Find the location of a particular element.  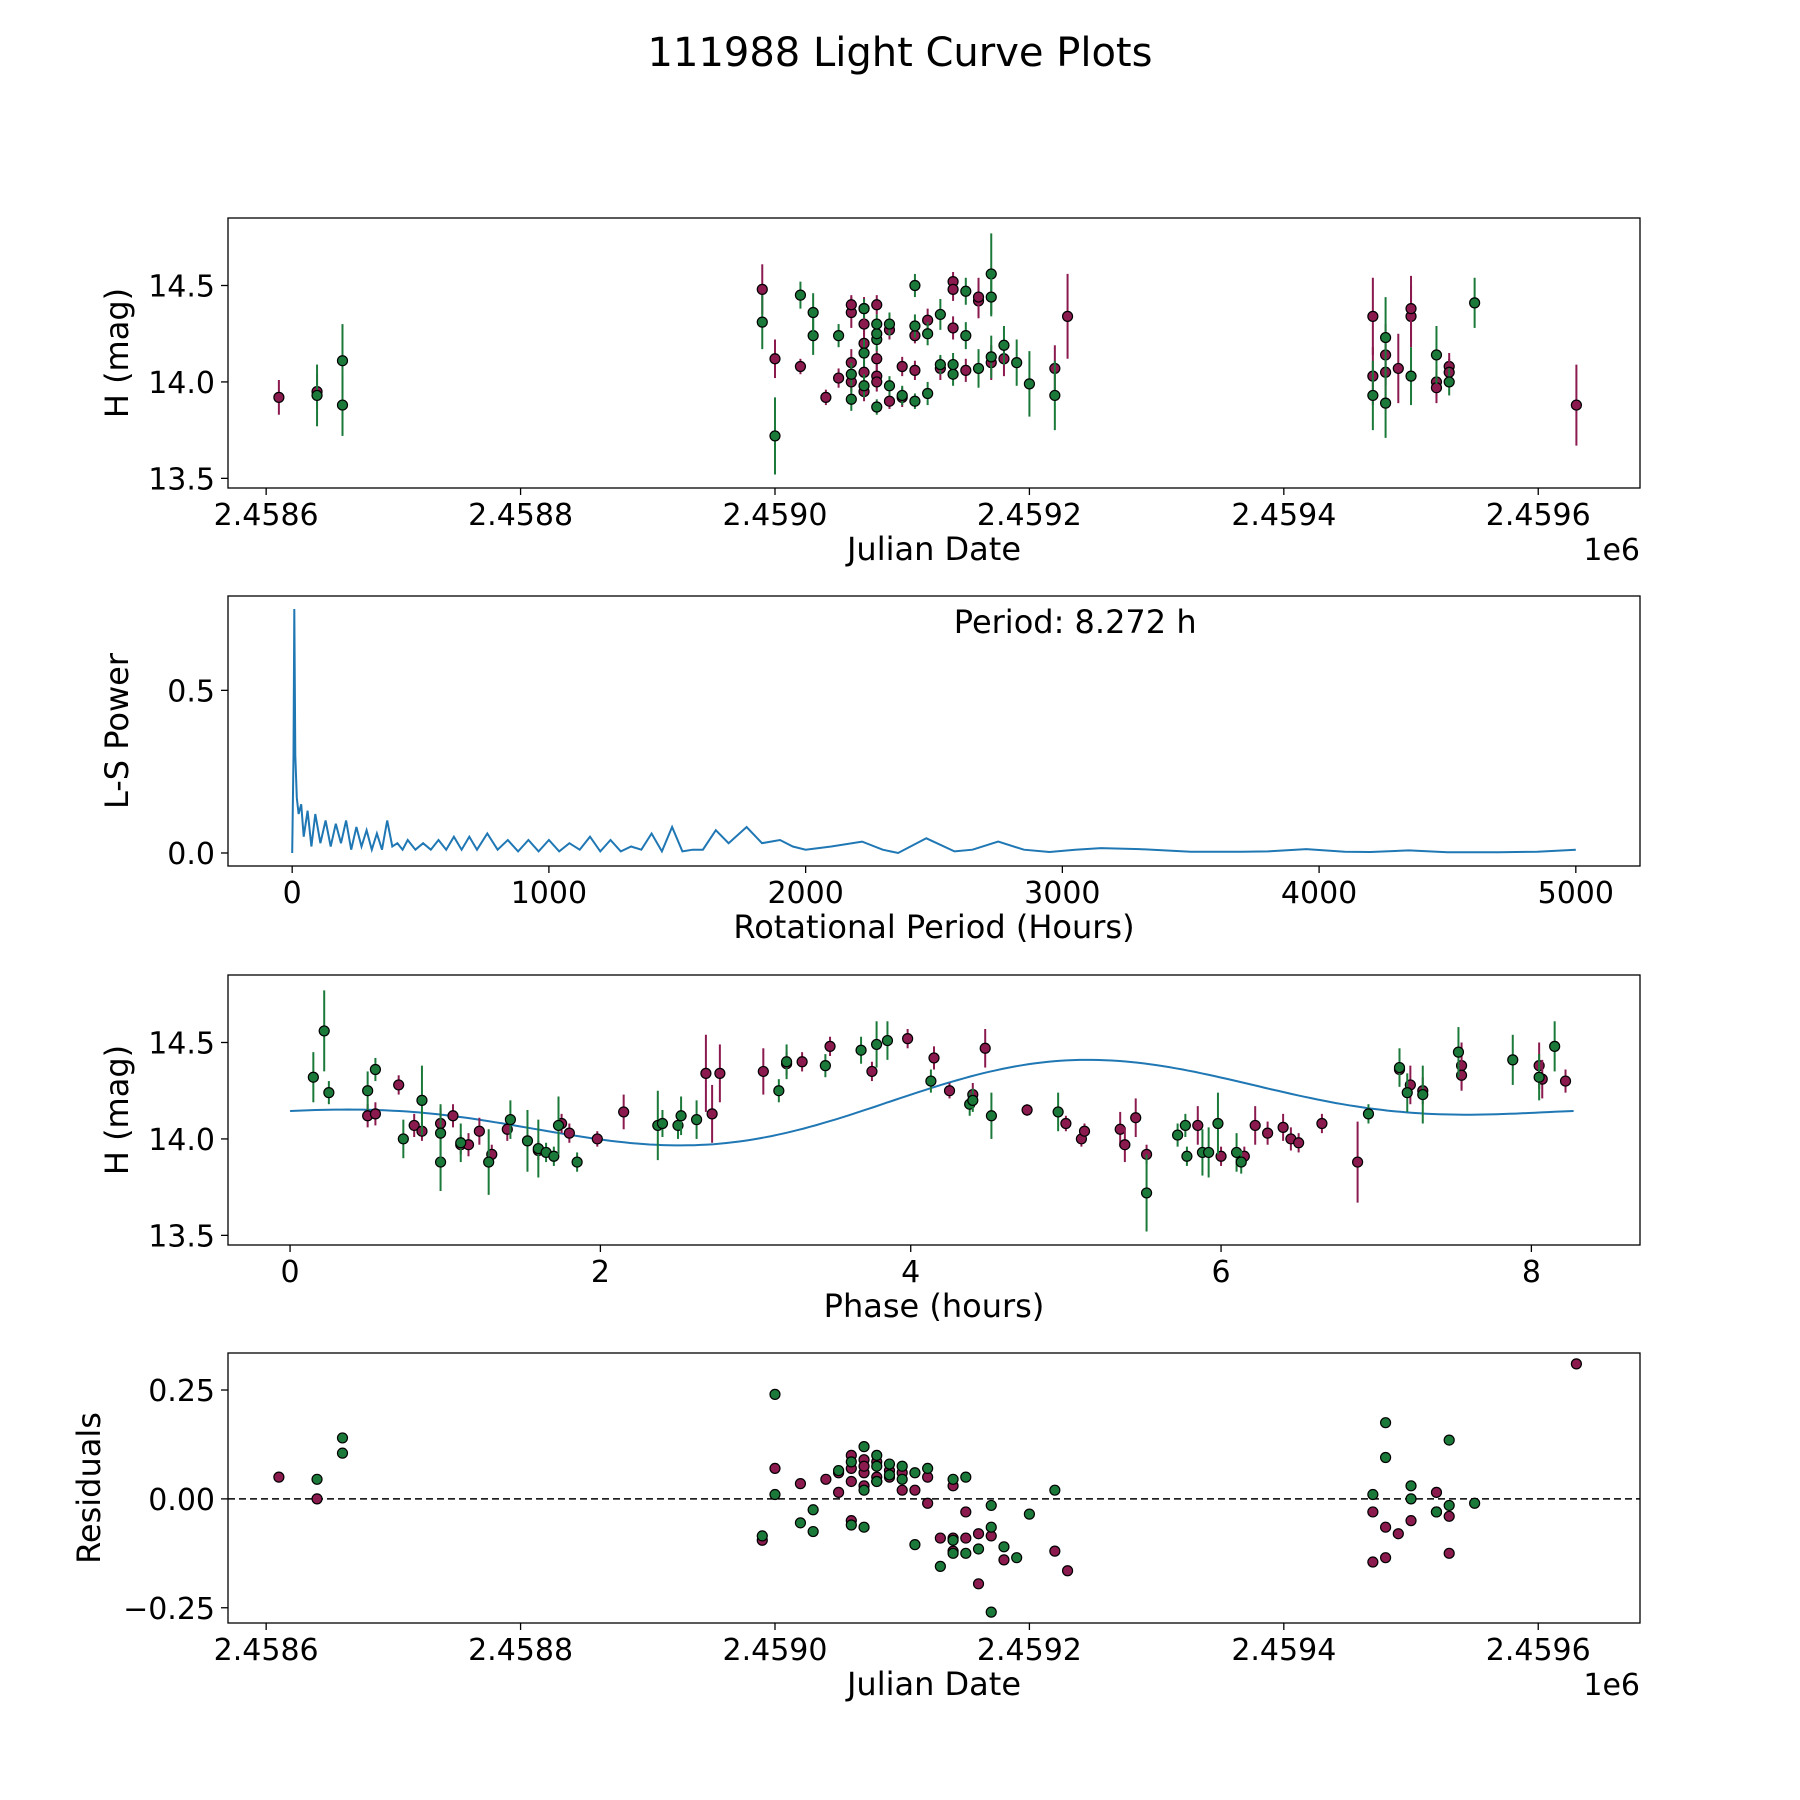

periodogram-power-line is located at coordinates (933, 731).